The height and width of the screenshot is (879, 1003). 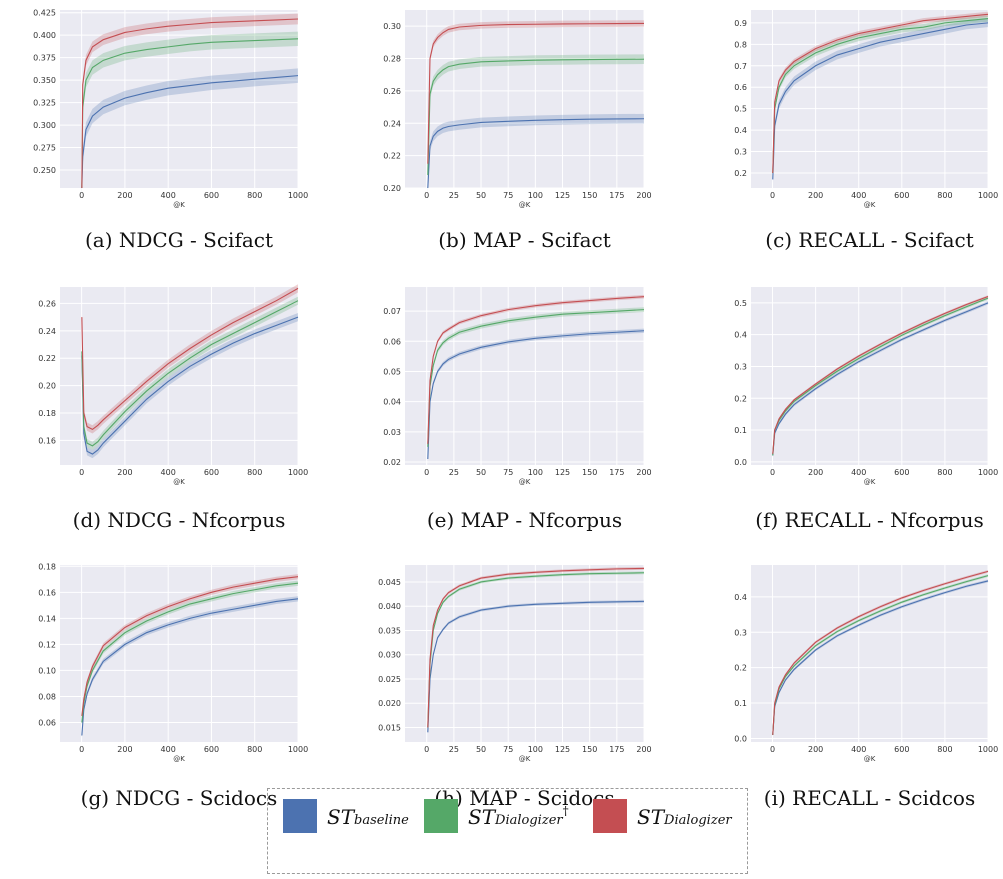 I want to click on x-tick-label: 125, so click(x=562, y=195).